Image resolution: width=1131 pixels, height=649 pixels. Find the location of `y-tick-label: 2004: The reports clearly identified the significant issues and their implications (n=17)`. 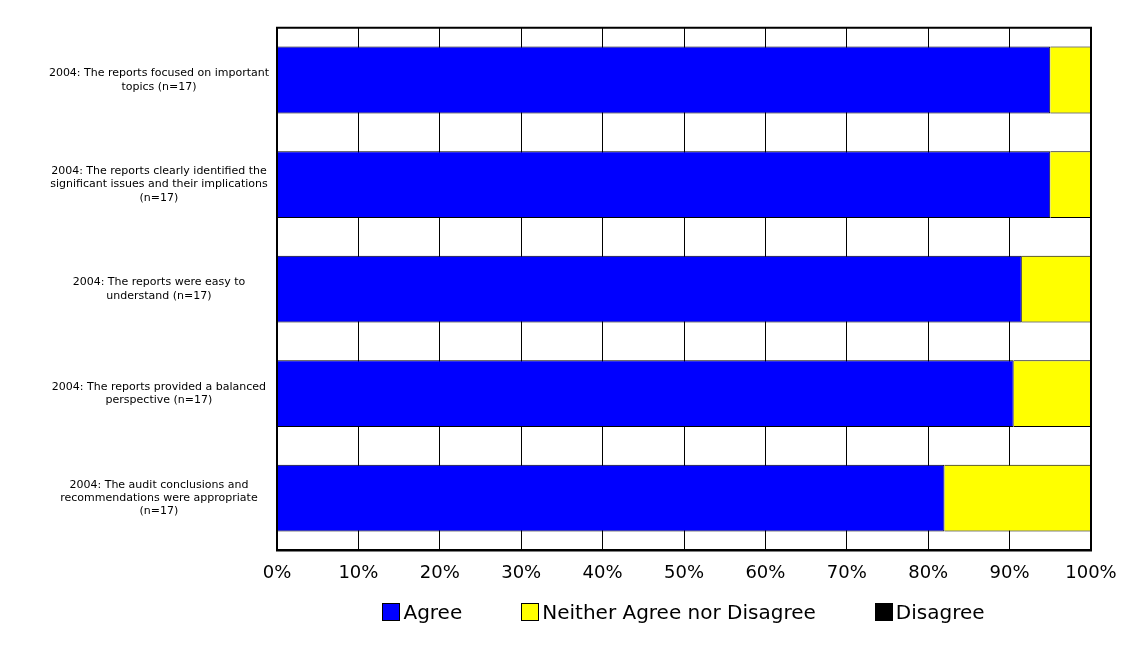

y-tick-label: 2004: The reports clearly identified the significant issues and their implications (n=17) is located at coordinates (159, 184).